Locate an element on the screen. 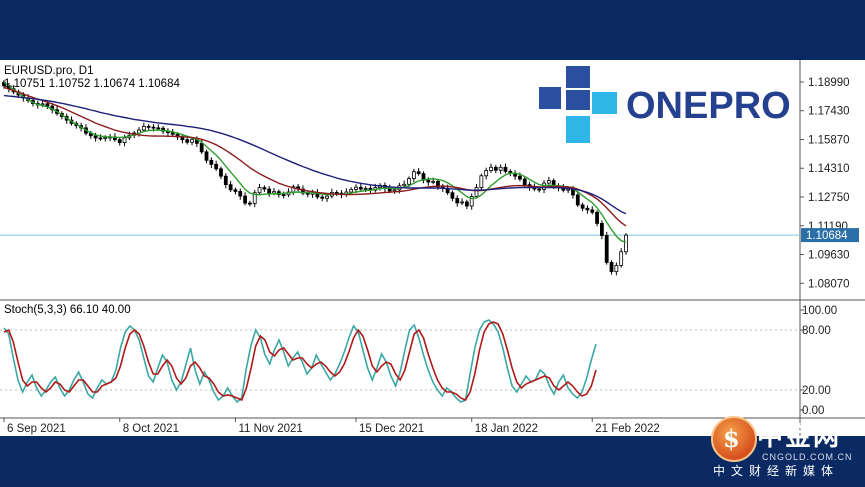 This screenshot has height=487, width=865. logo-square-dark-center is located at coordinates (578, 100).